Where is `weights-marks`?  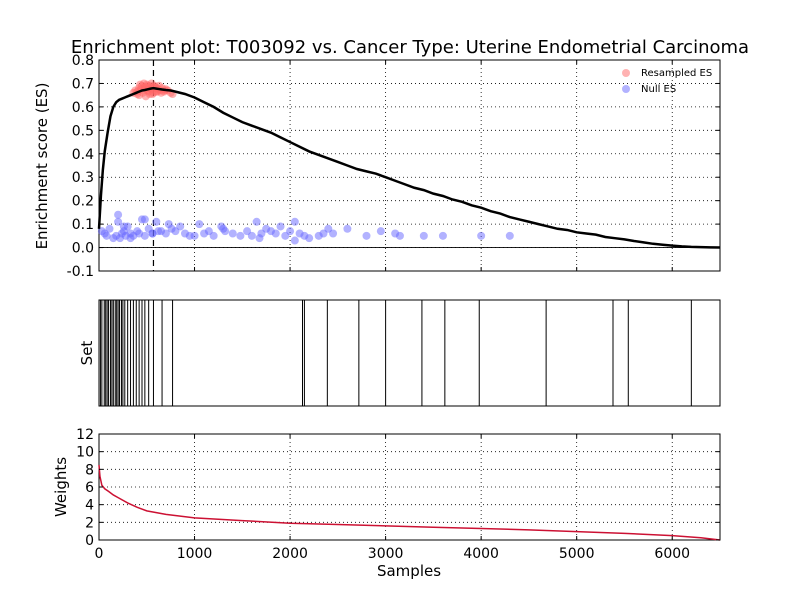 weights-marks is located at coordinates (409, 502).